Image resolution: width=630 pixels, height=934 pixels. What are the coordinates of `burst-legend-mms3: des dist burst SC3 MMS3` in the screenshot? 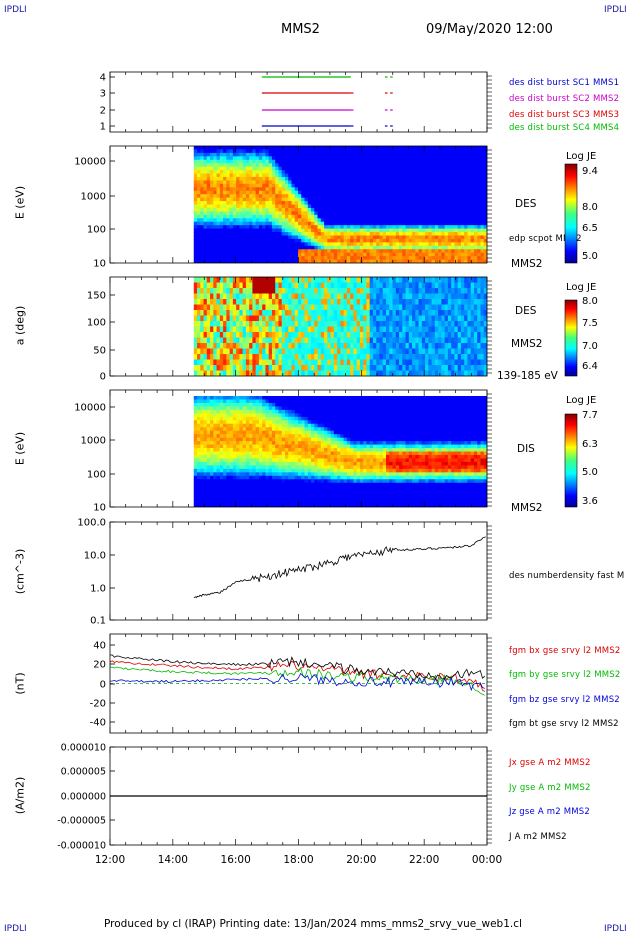 It's located at (564, 115).